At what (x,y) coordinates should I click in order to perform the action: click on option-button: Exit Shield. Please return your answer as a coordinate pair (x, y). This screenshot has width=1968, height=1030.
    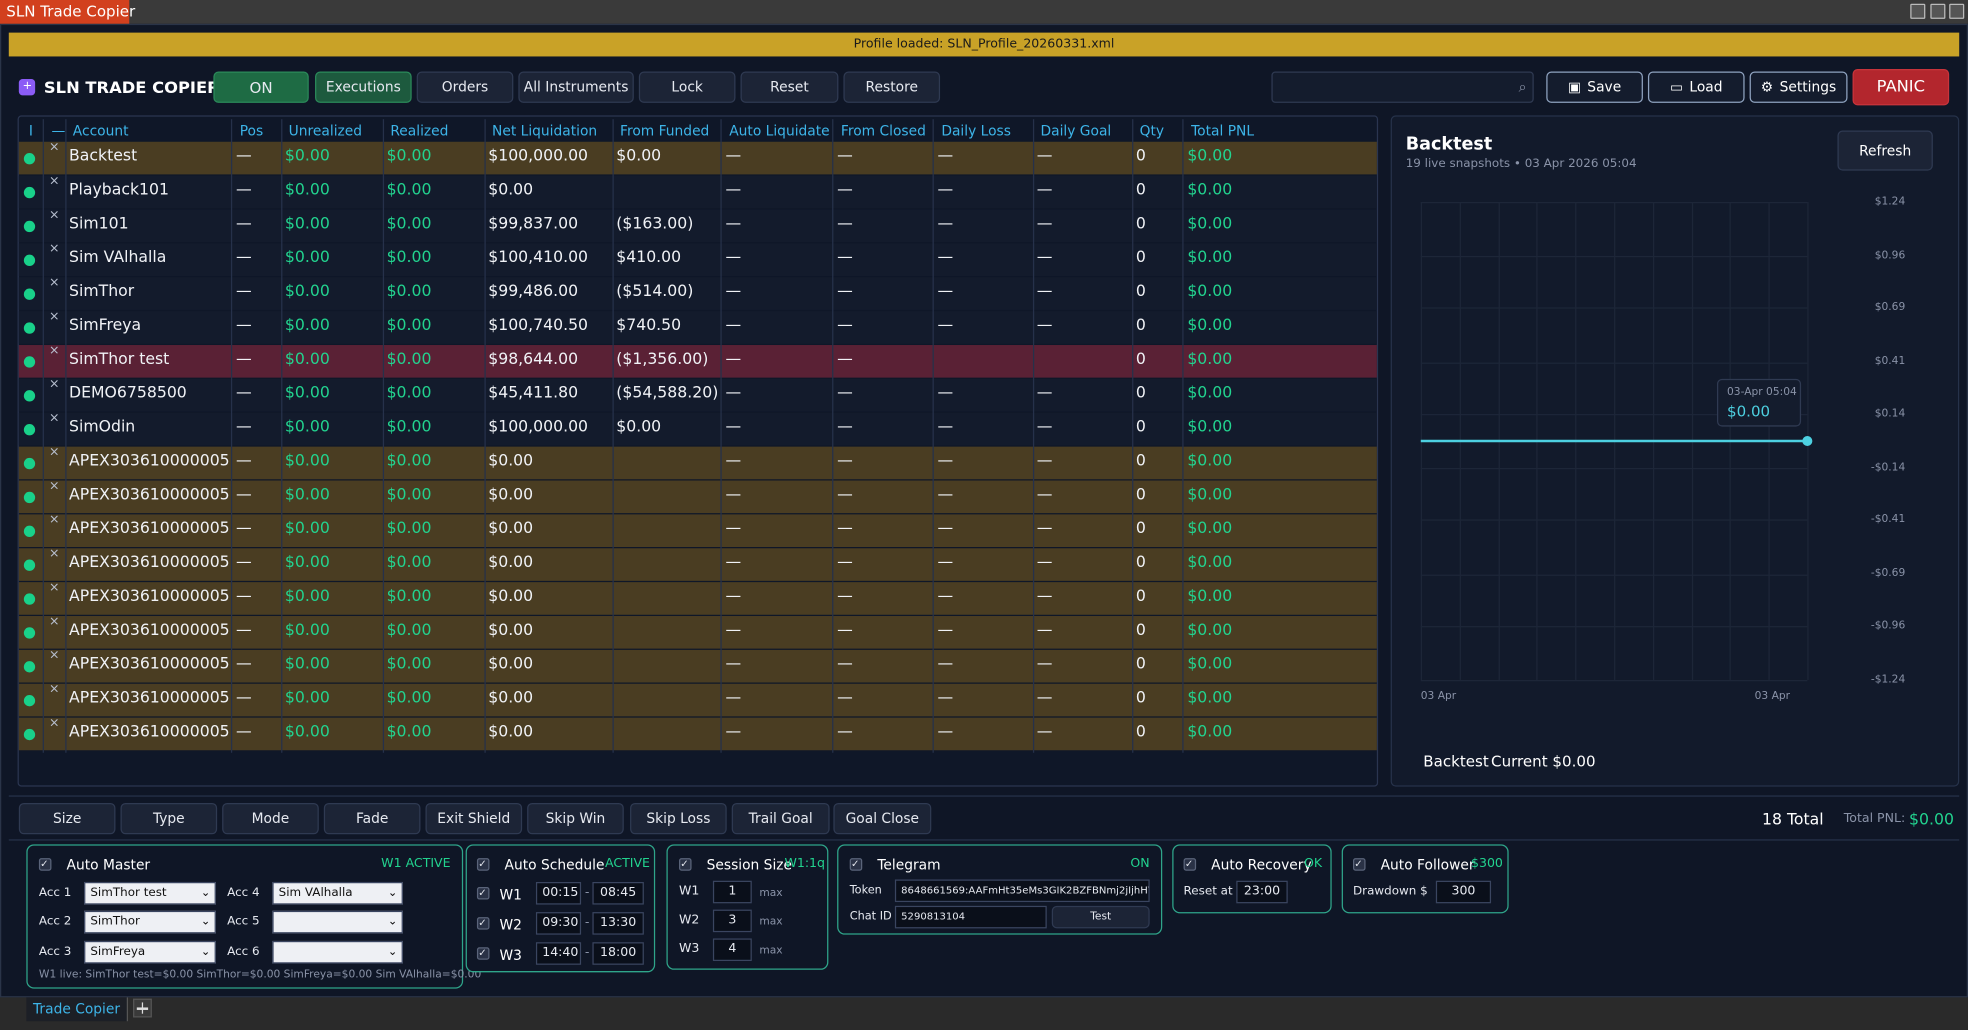
    Looking at the image, I should click on (474, 818).